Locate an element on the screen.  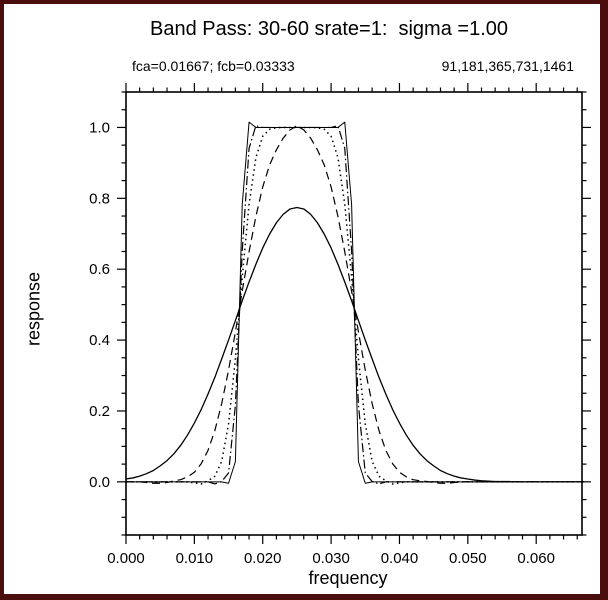
svg-text: 0.6 is located at coordinates (99, 269).